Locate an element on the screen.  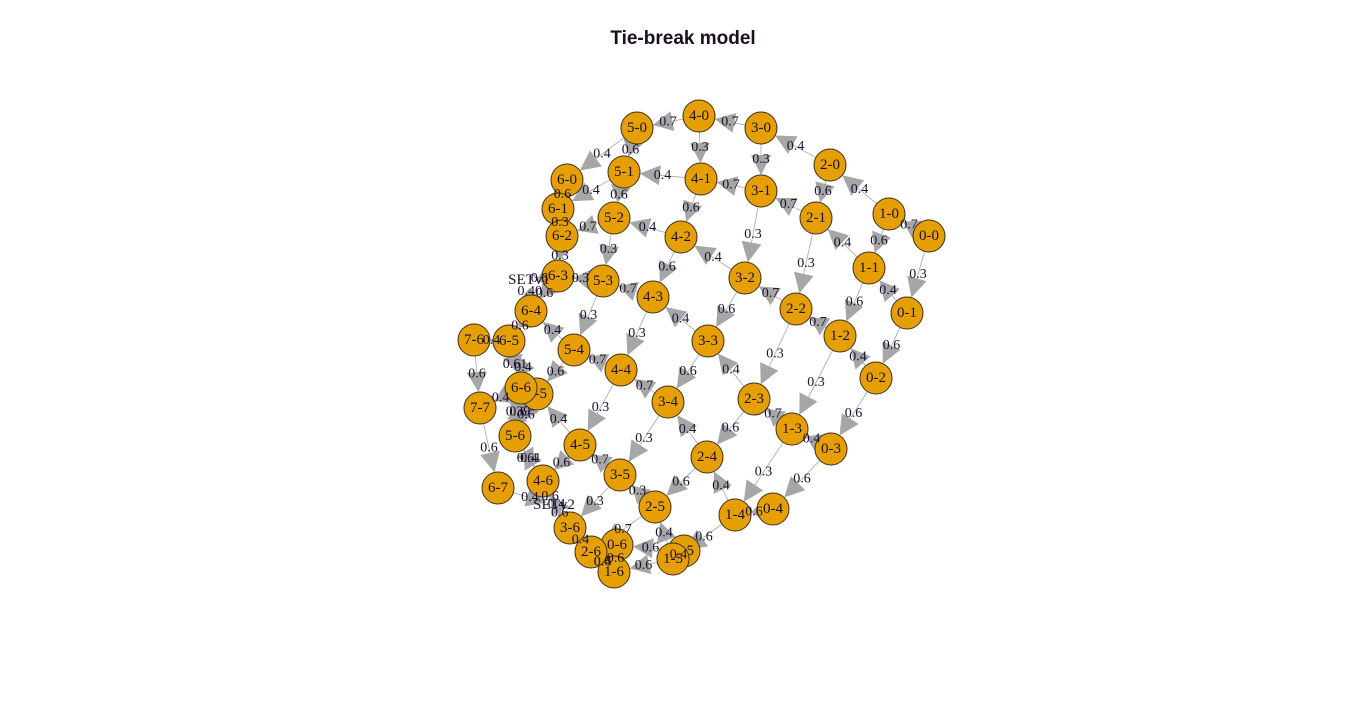
node-1-4: 1-4 is located at coordinates (735, 515).